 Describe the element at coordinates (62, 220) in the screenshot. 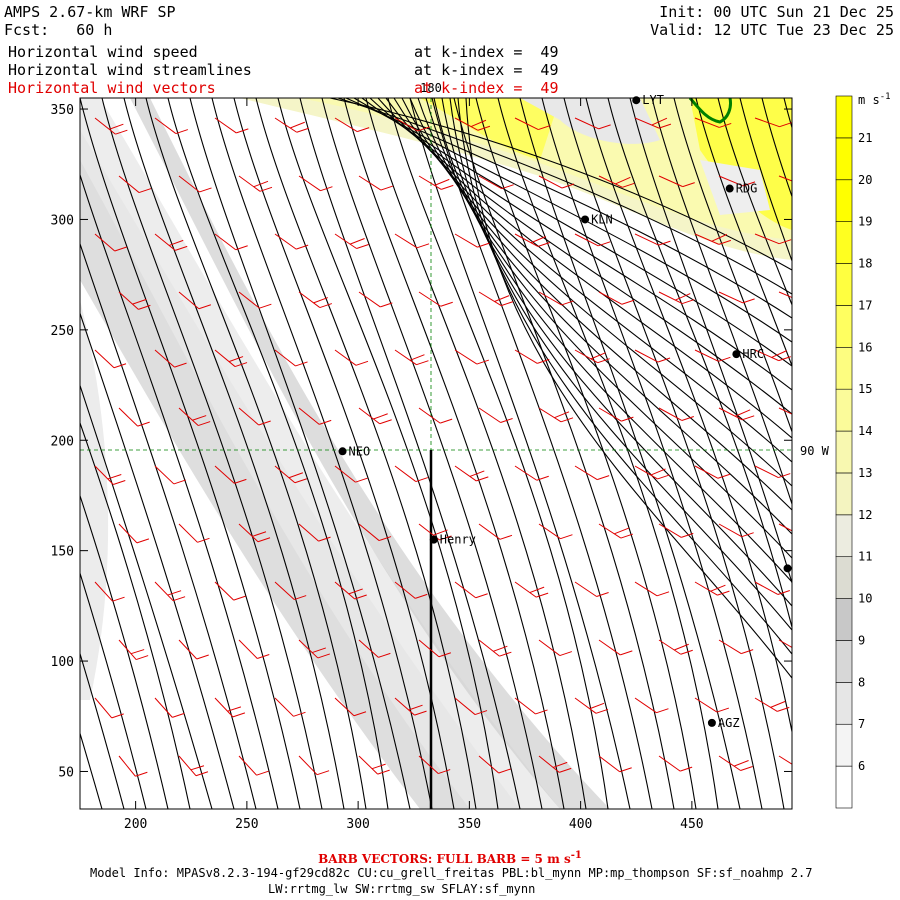

I see `y-tick-label: 300` at that location.